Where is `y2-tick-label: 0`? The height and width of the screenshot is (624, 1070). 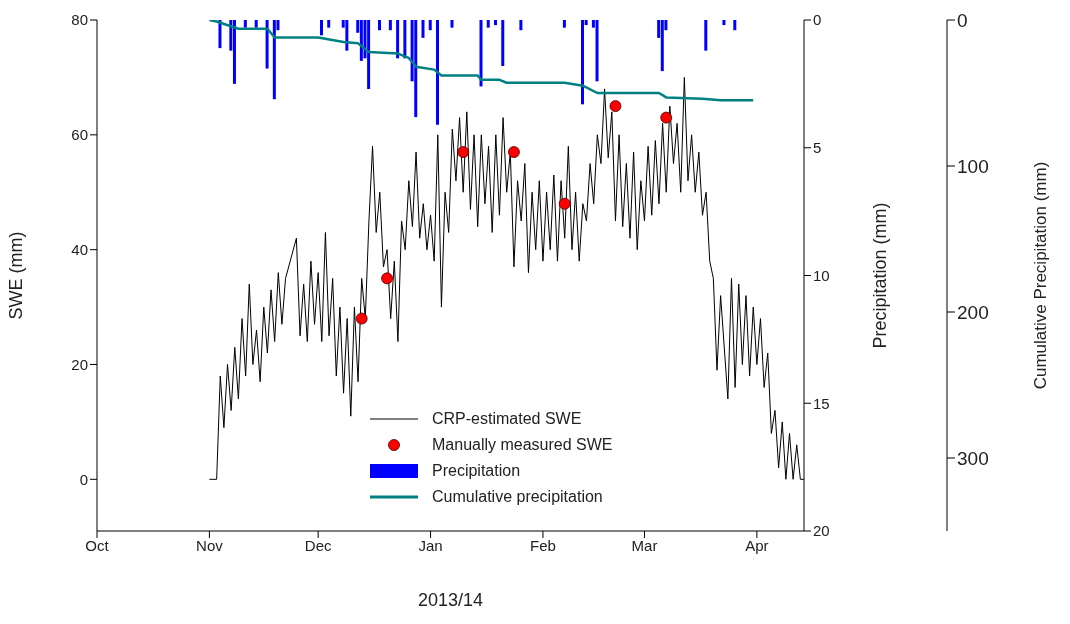 y2-tick-label: 0 is located at coordinates (817, 20).